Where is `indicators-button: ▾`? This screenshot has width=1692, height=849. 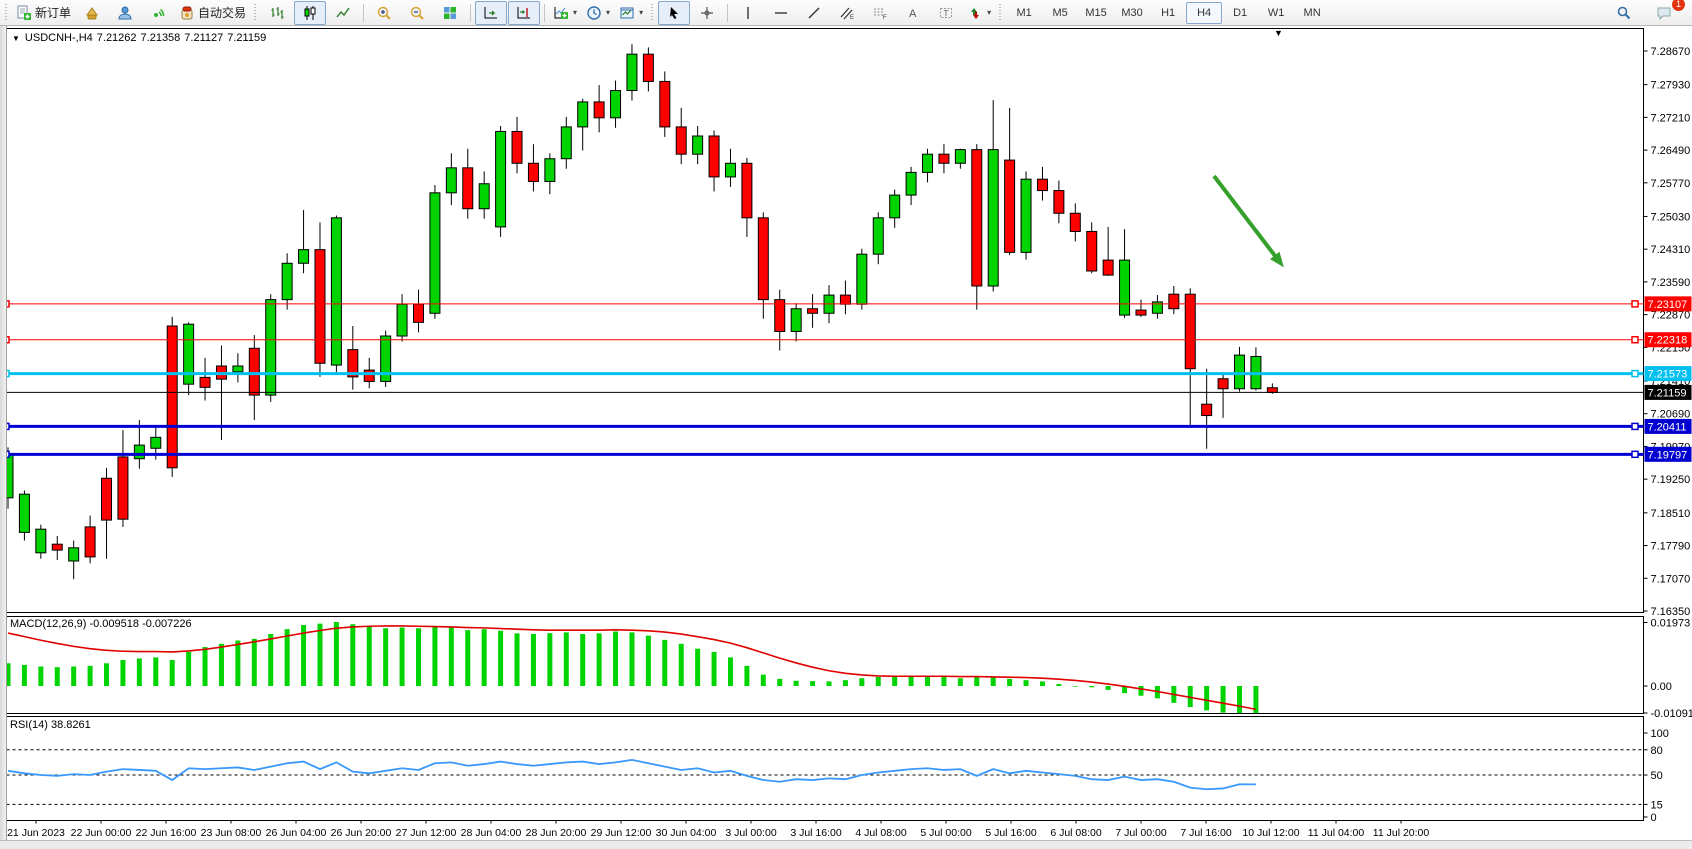
indicators-button: ▾ is located at coordinates (565, 13).